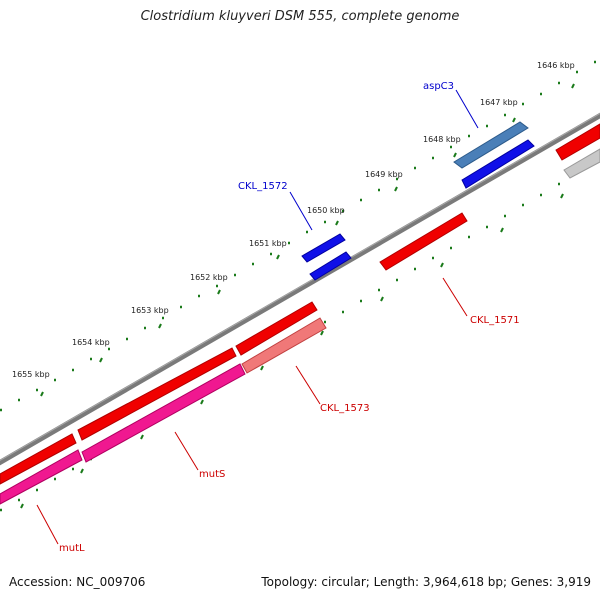 This screenshot has height=600, width=600. Describe the element at coordinates (423, 241) in the screenshot. I see `gene-ckl1571-arrow` at that location.